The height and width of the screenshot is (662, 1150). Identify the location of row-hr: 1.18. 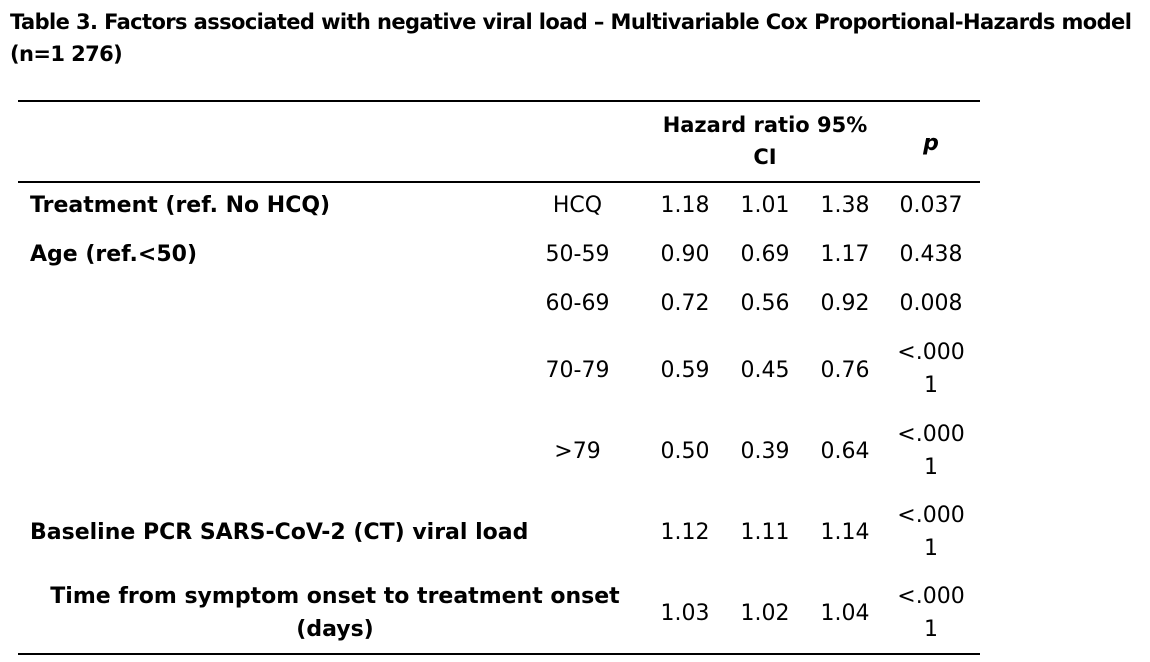
(685, 205).